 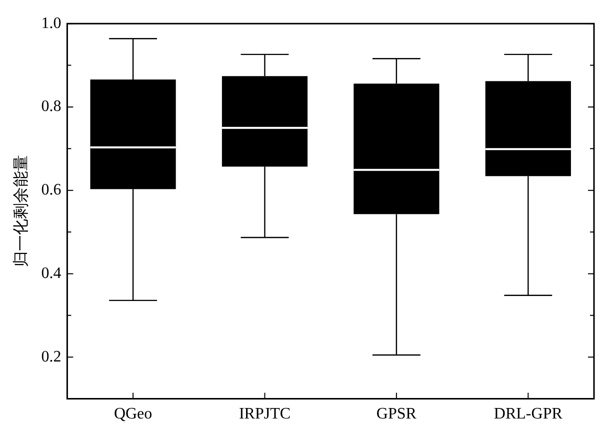 I want to click on y-tick-label: 0.4, so click(x=51, y=273).